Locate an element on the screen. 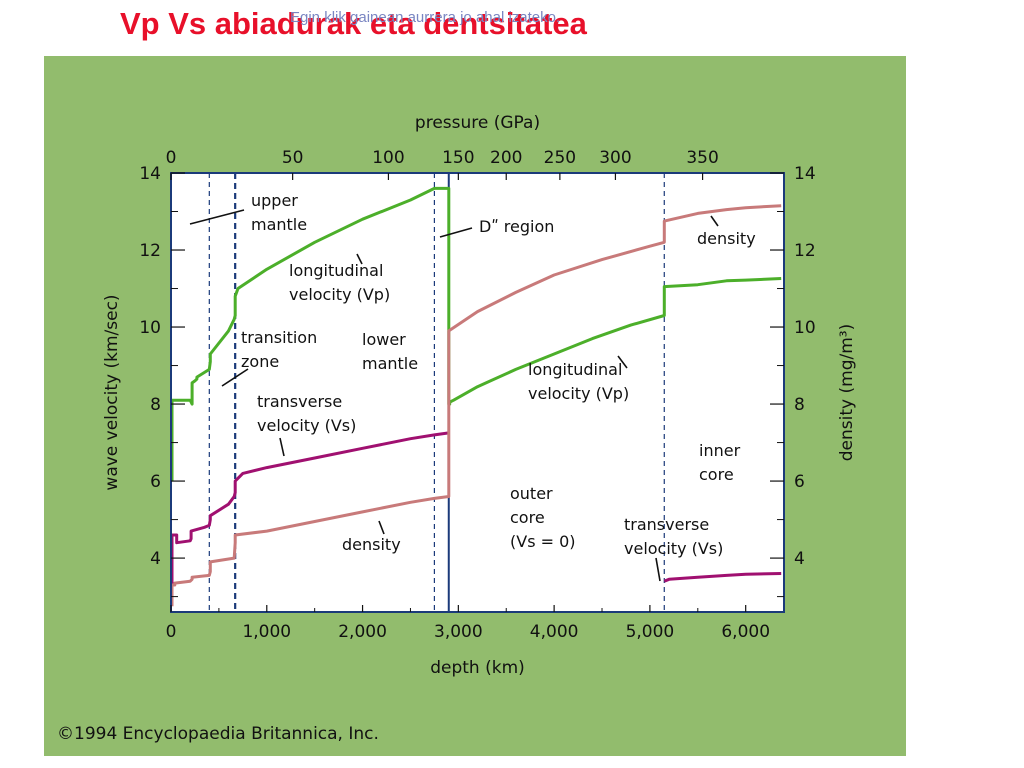  x-axis-title: depth (km) is located at coordinates (477, 668).